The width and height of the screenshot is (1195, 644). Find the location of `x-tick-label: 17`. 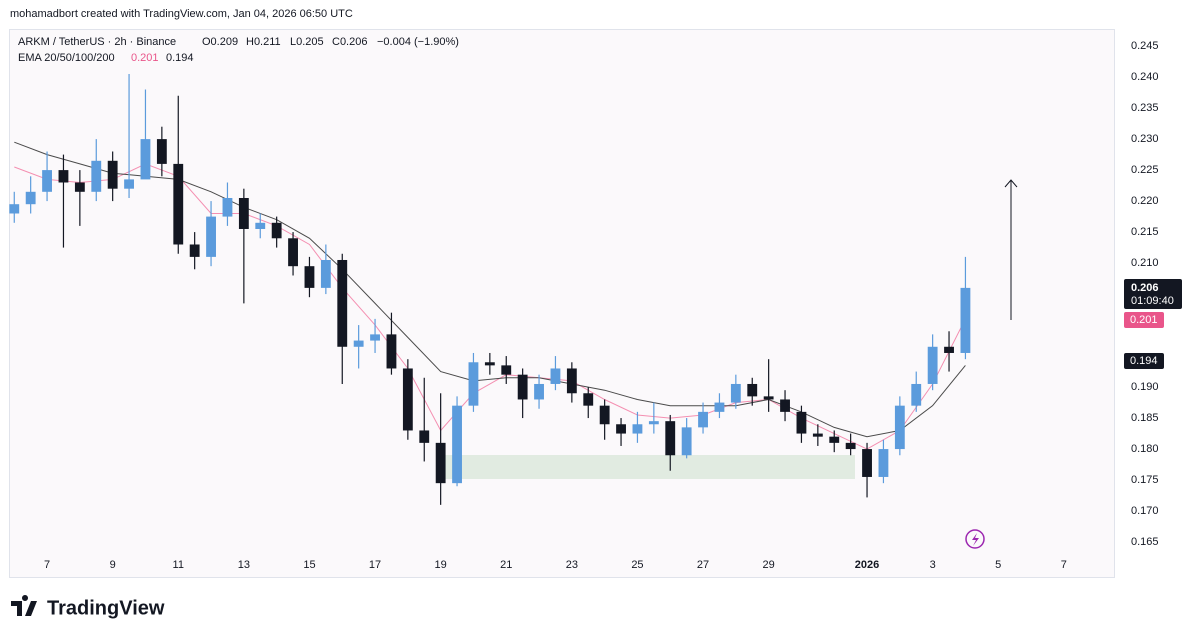

x-tick-label: 17 is located at coordinates (375, 565).